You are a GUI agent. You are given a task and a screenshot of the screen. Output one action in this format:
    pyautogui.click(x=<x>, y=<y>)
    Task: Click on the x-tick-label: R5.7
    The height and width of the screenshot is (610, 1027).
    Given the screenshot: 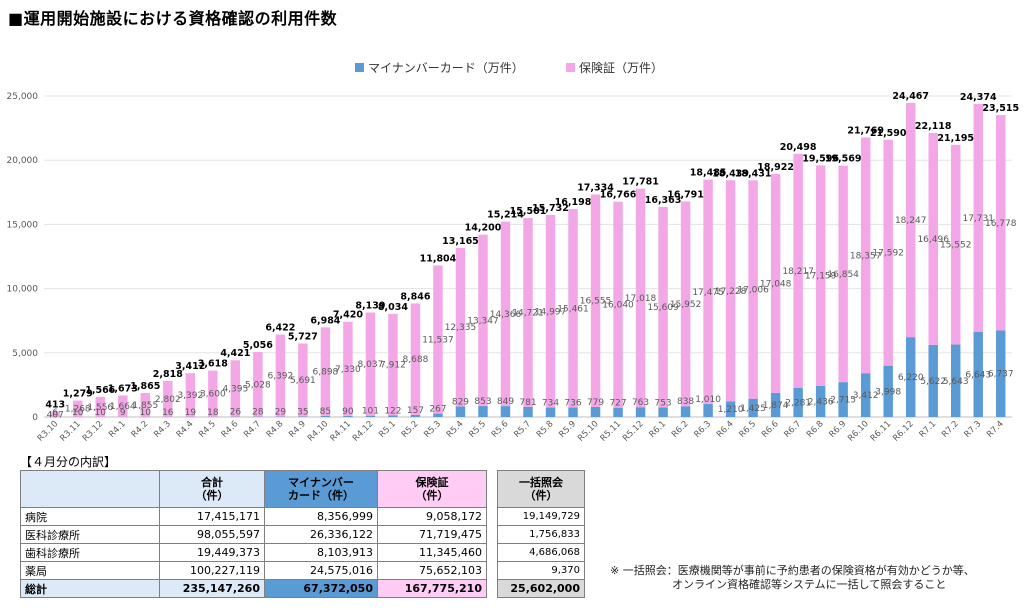 What is the action you would take?
    pyautogui.click(x=522, y=429)
    